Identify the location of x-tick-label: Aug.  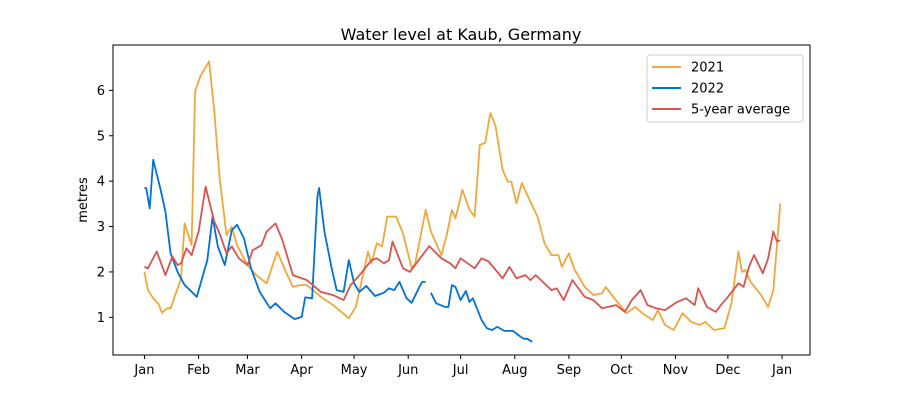
(514, 370).